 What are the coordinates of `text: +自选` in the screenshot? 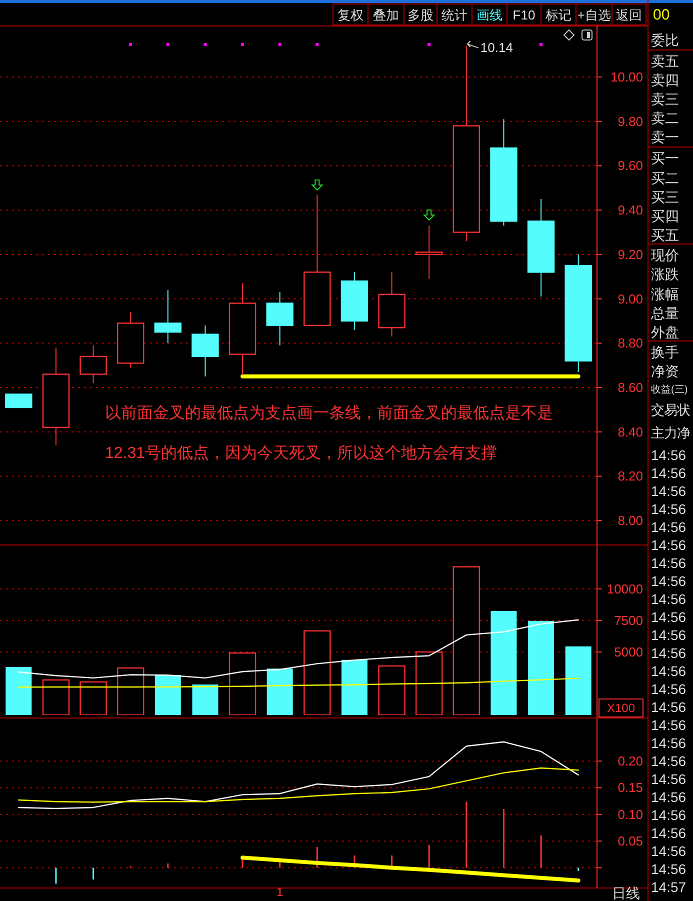 It's located at (594, 15).